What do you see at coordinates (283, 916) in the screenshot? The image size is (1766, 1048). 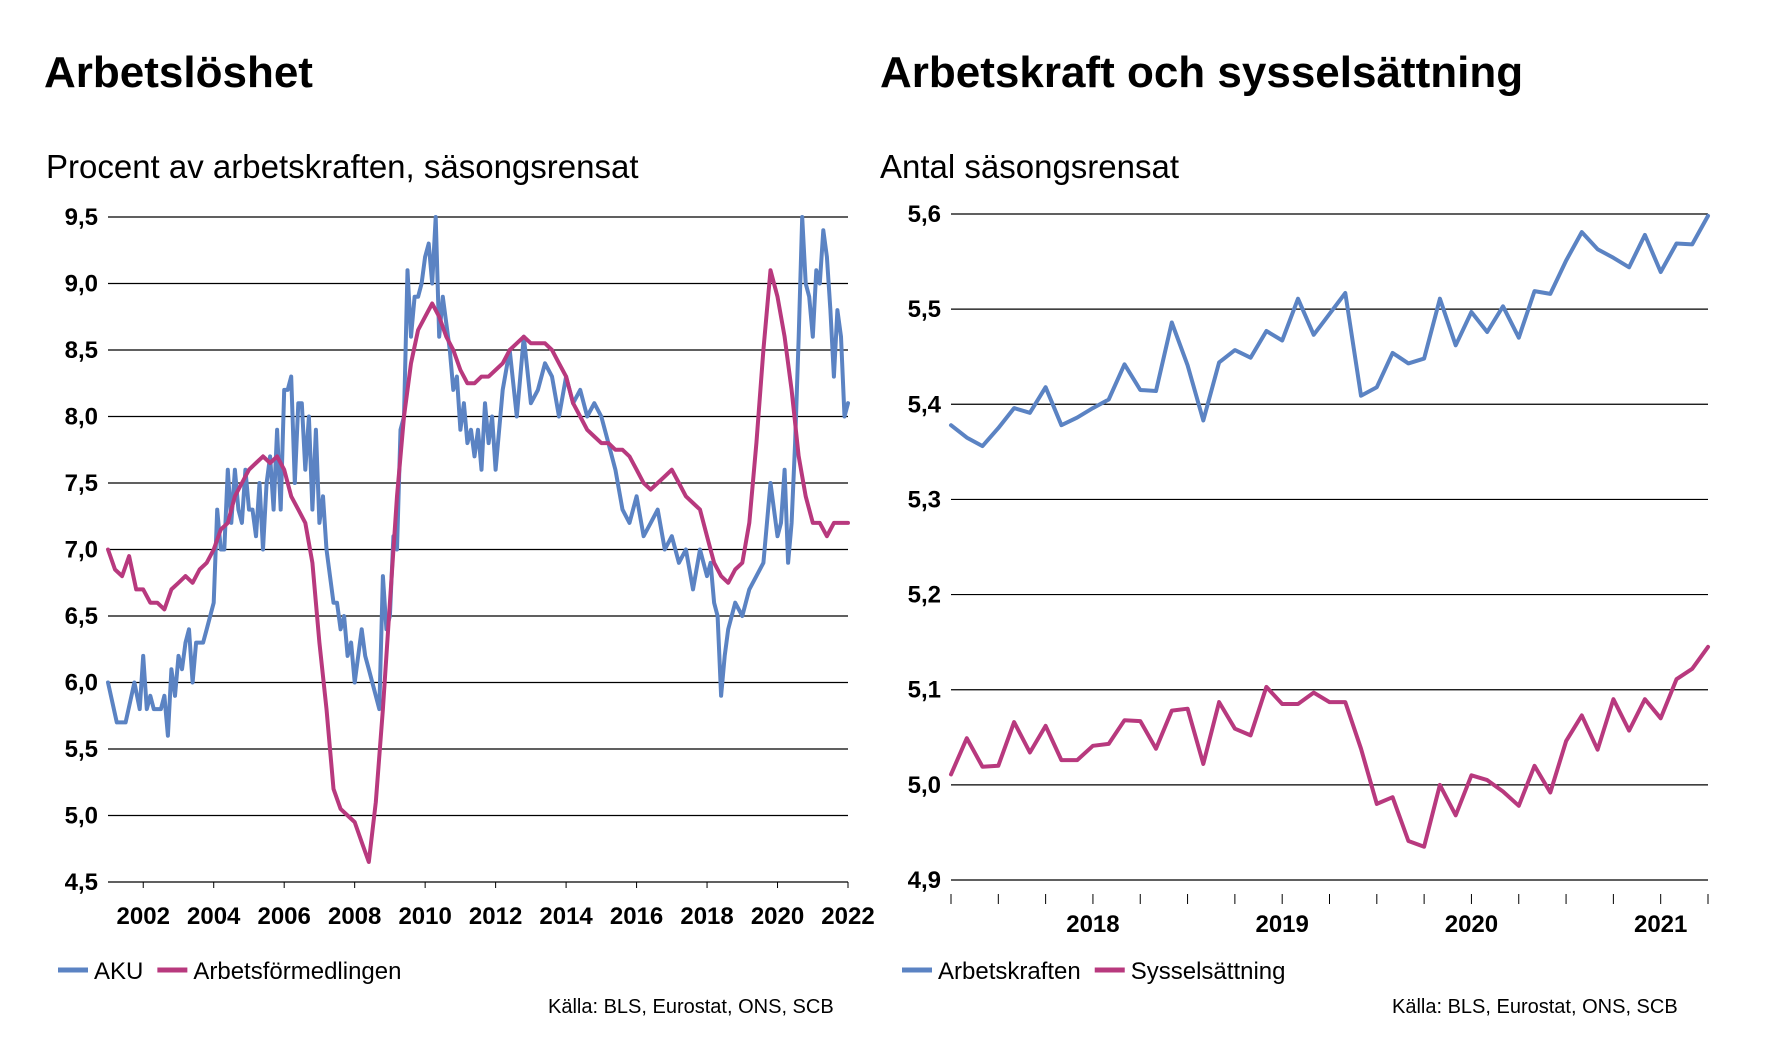 I see `x-tick-label: 2006` at bounding box center [283, 916].